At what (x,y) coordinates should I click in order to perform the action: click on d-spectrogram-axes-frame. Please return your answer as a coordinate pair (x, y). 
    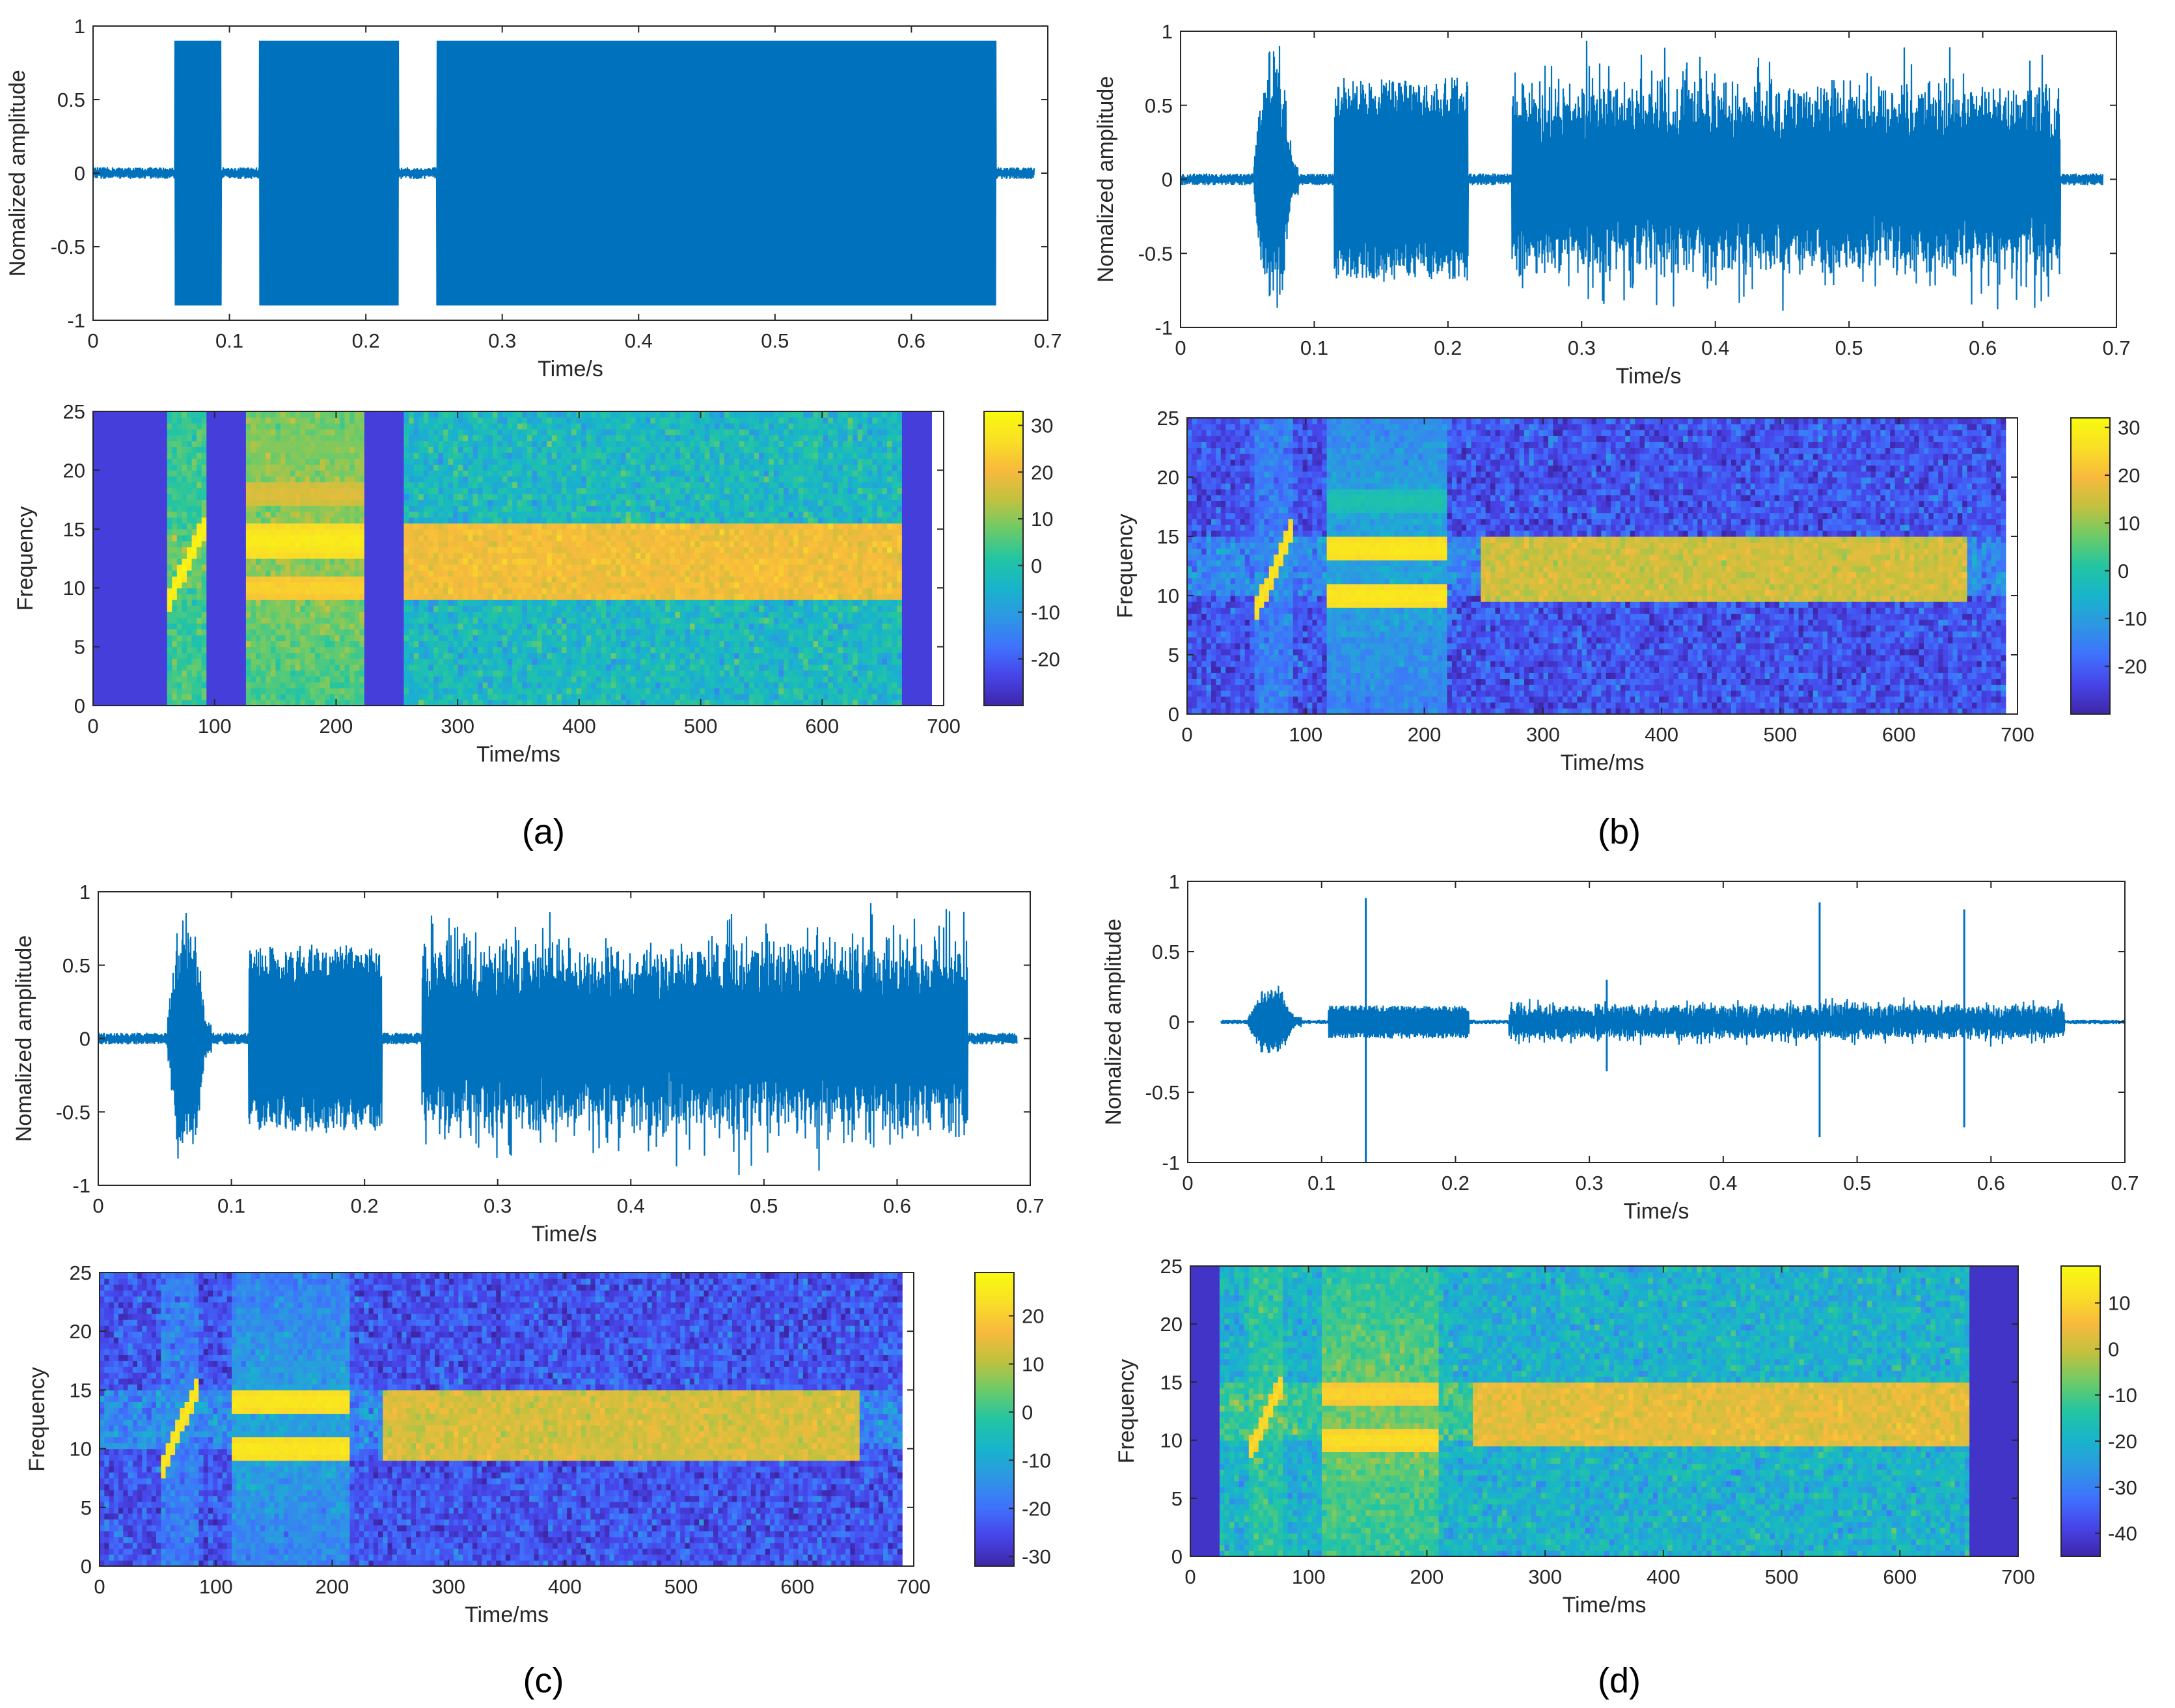
    Looking at the image, I should click on (1604, 1411).